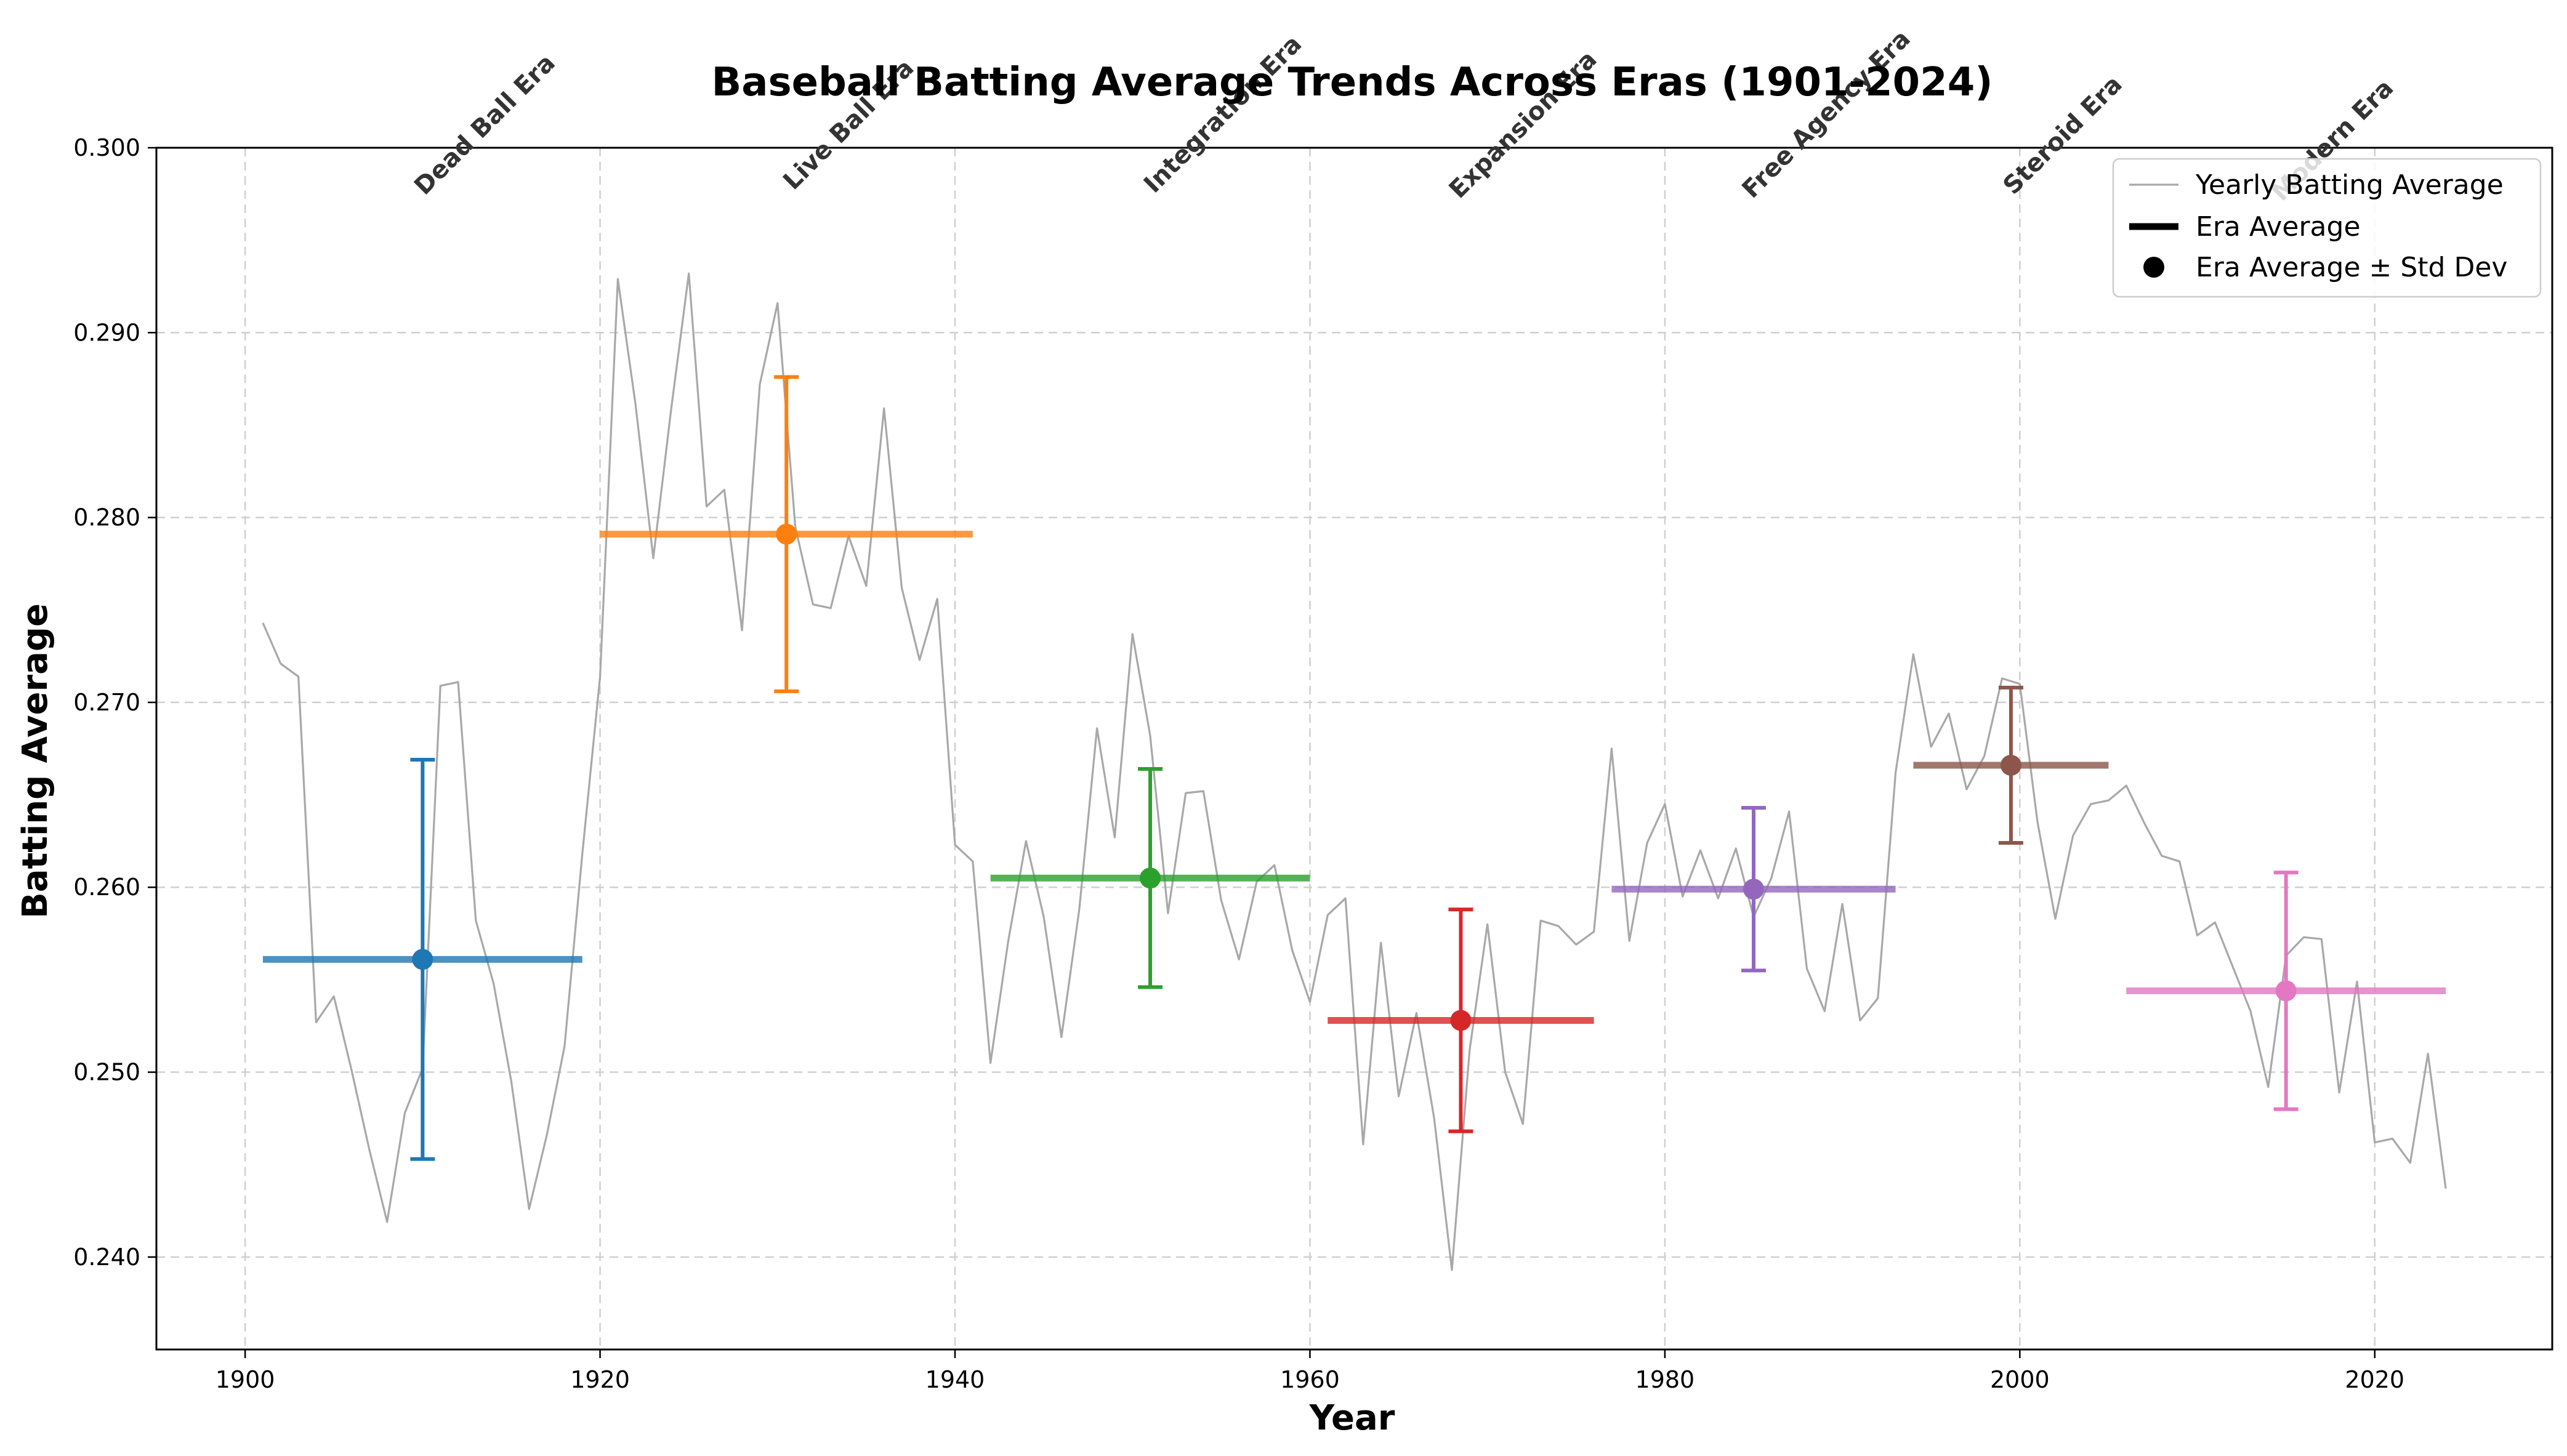 This screenshot has height=1456, width=2567. I want to click on x-tick-label: 2020, so click(2374, 1380).